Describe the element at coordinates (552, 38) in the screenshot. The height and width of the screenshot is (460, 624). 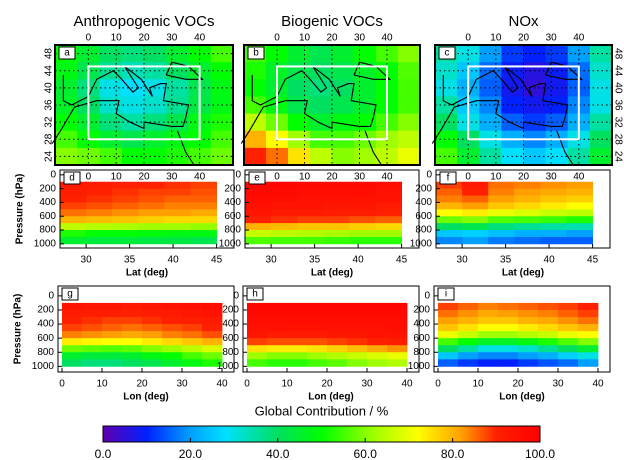
I see `x-tick-label-top: 30` at that location.